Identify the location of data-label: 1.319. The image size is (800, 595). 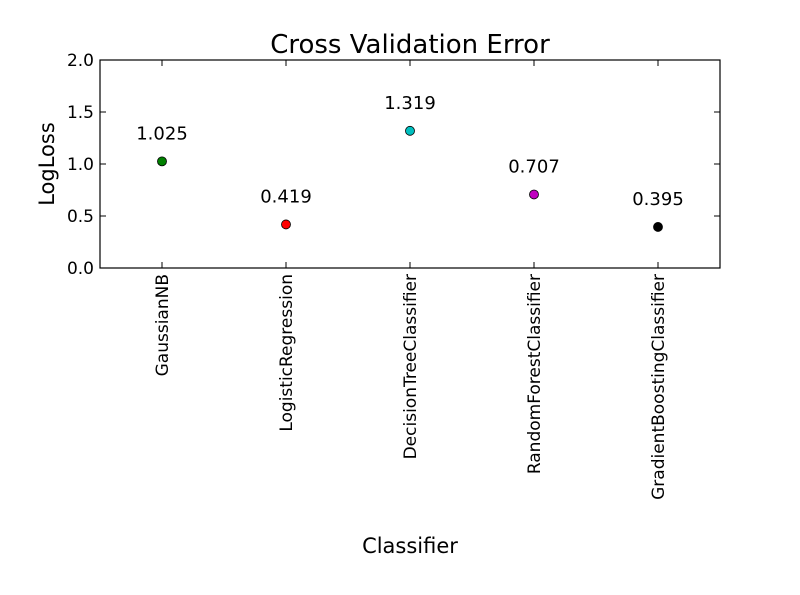
(410, 103).